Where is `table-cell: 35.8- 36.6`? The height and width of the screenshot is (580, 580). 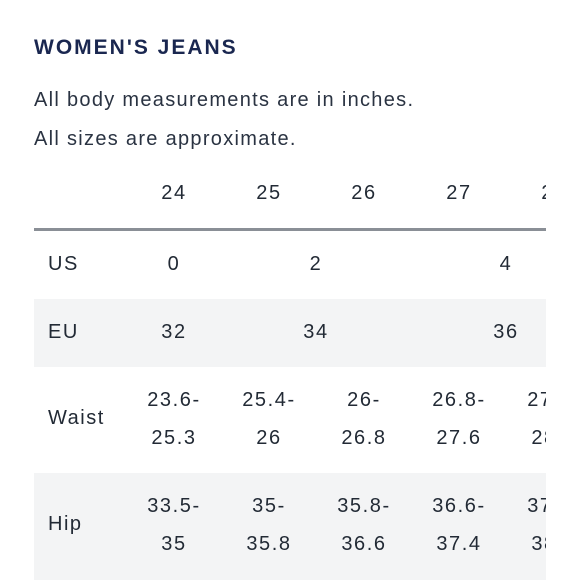
table-cell: 35.8- 36.6 is located at coordinates (364, 525).